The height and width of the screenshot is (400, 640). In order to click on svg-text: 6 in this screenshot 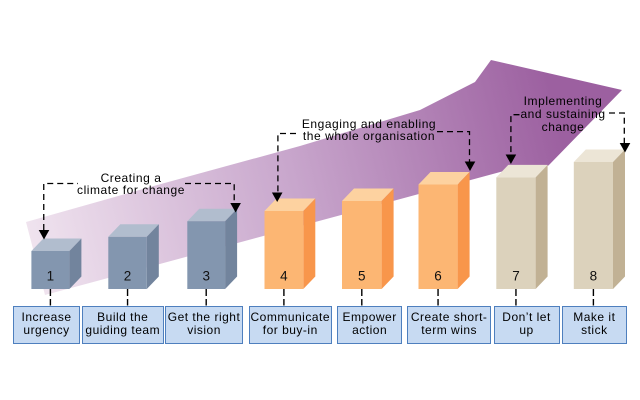, I will do `click(438, 276)`.